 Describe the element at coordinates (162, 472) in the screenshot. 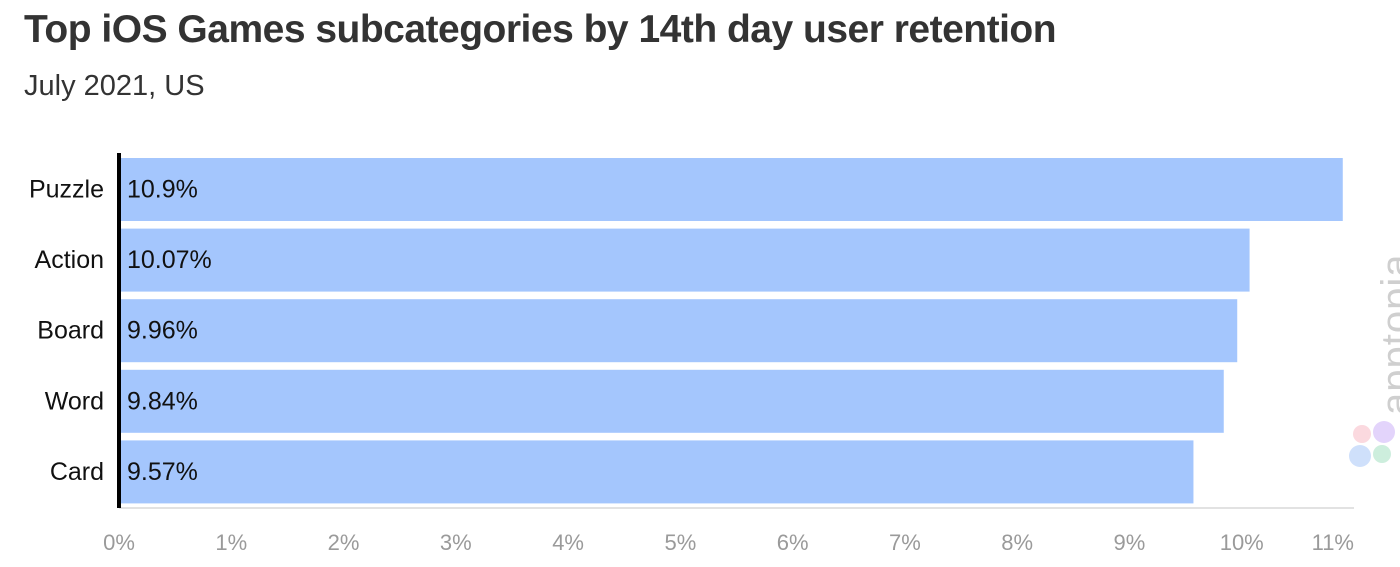

I see `value-label-card: 9.57%` at that location.